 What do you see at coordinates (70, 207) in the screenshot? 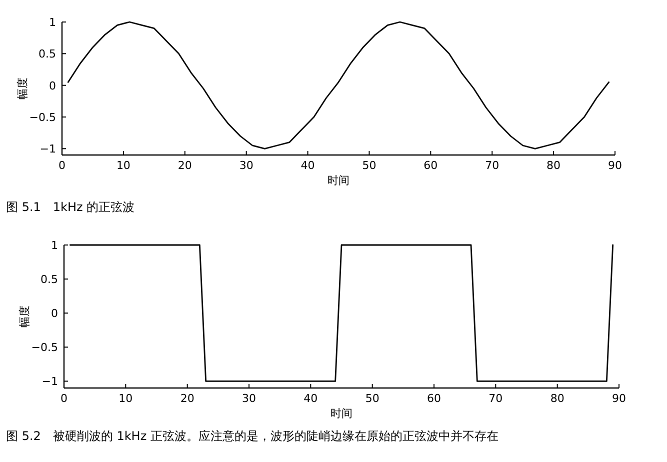
I see `caption: 图 5.1 1kHz 的正弦波` at bounding box center [70, 207].